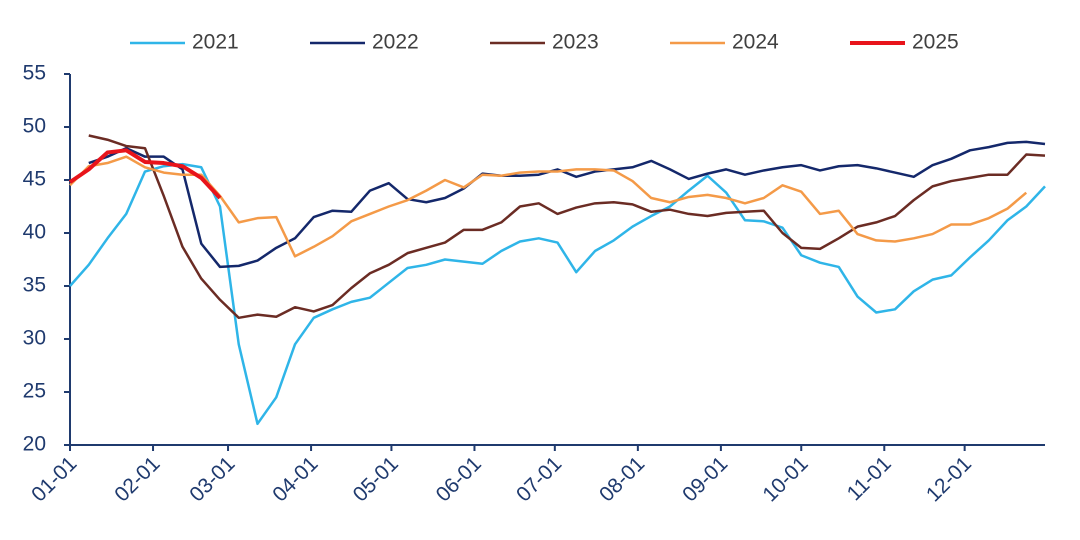 This screenshot has height=540, width=1080. I want to click on legend-label: 2024, so click(755, 42).